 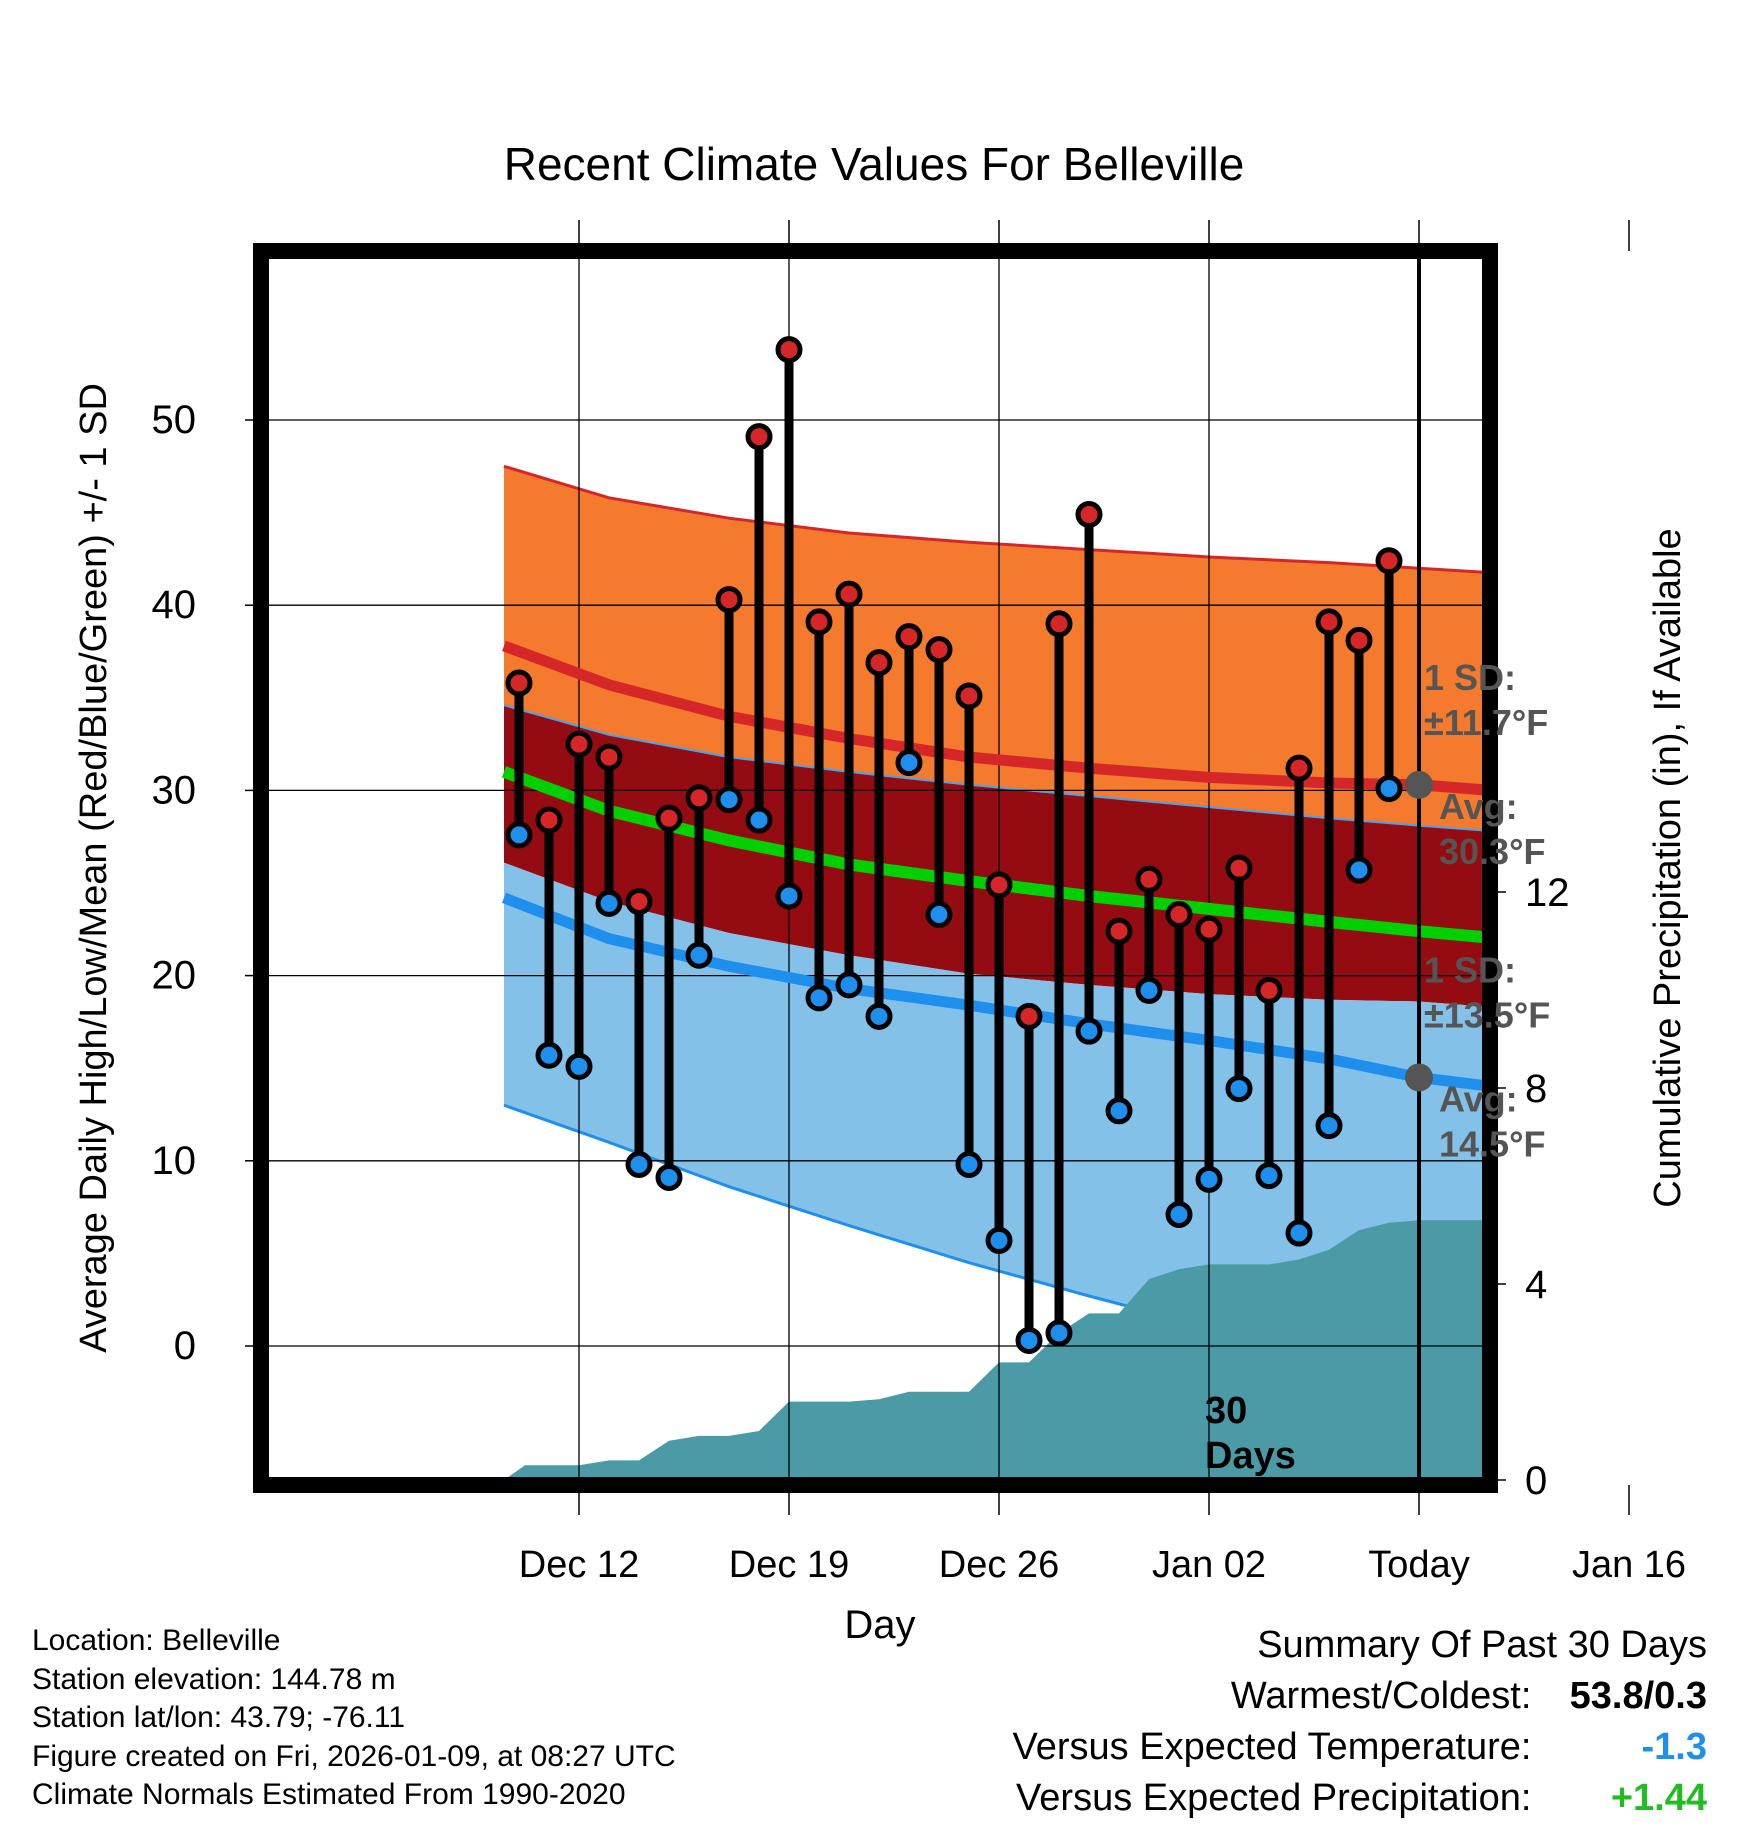 What do you see at coordinates (156, 1640) in the screenshot?
I see `location-text: Location: Belleville` at bounding box center [156, 1640].